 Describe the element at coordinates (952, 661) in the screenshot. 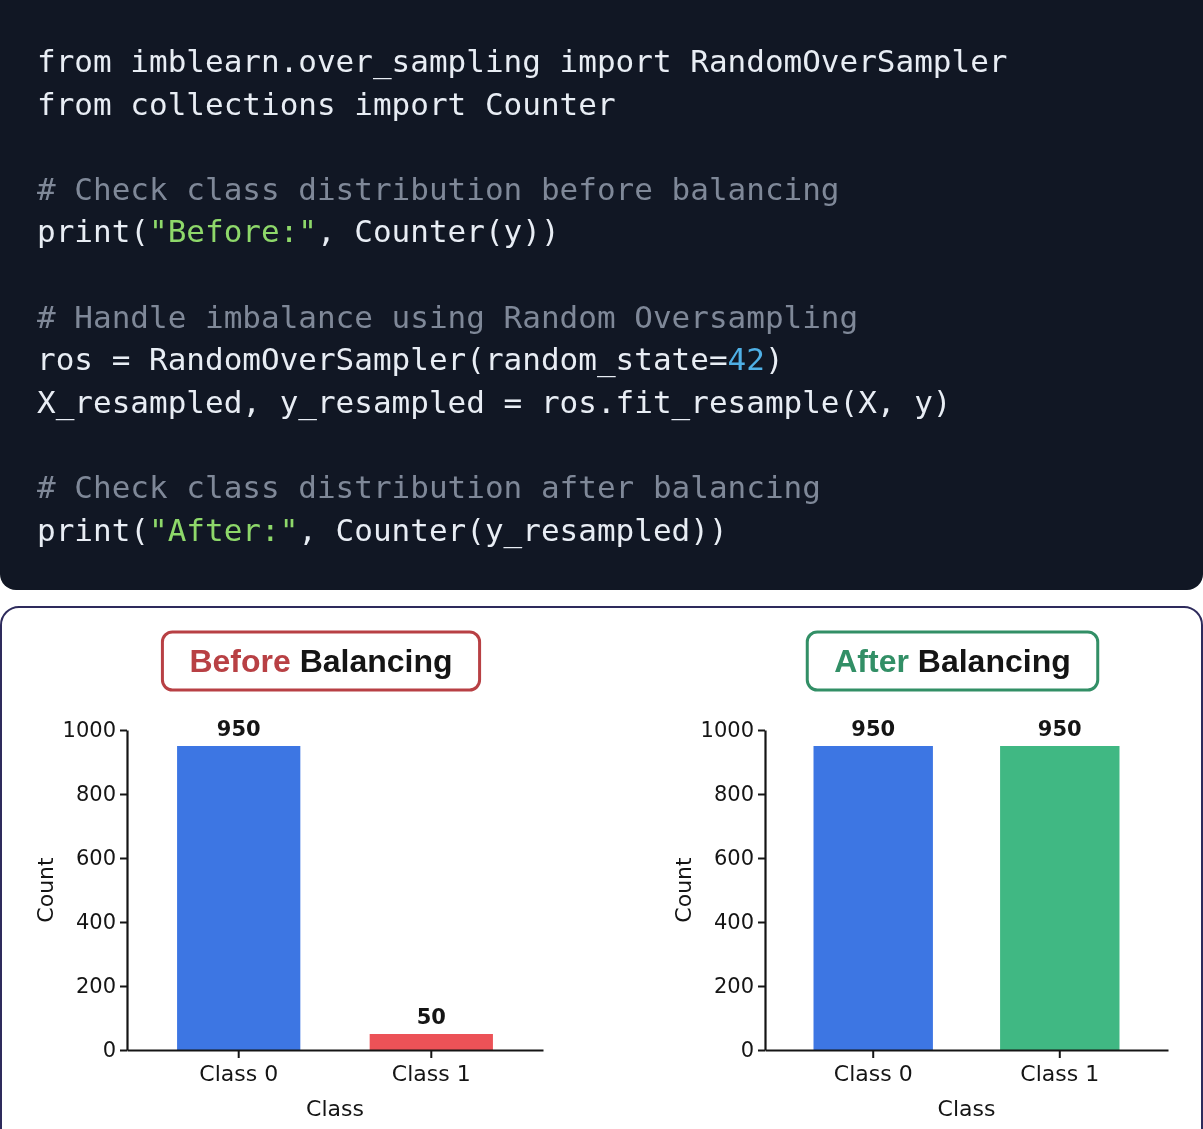

I see `chart-title: After Balancing` at that location.